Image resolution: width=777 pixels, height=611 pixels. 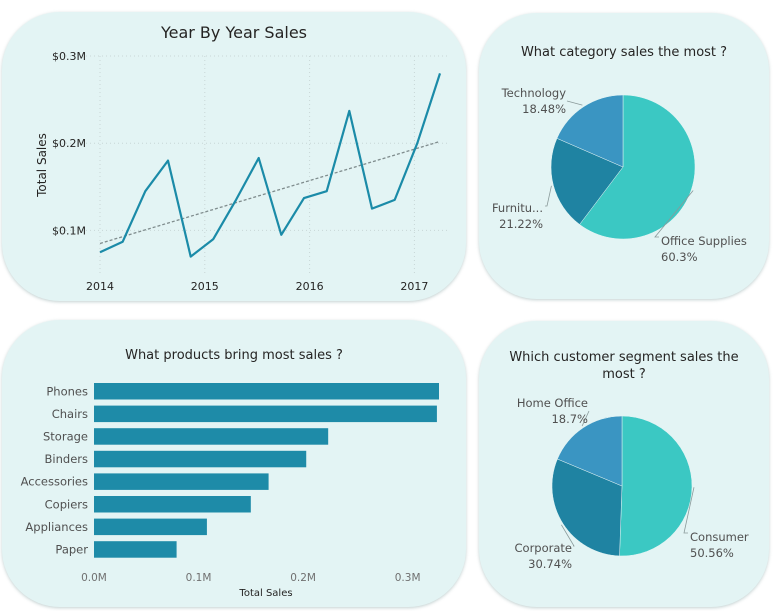 What do you see at coordinates (56, 527) in the screenshot?
I see `category-label: Appliances` at bounding box center [56, 527].